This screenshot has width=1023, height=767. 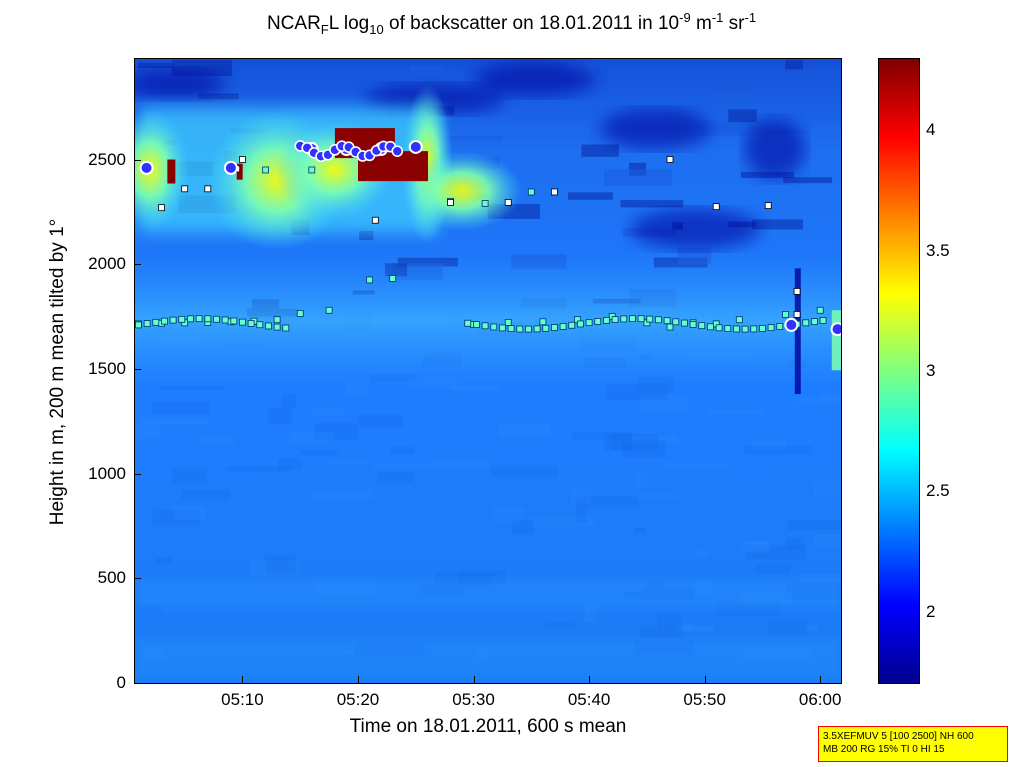 What do you see at coordinates (695, 229) in the screenshot?
I see `dark-region` at bounding box center [695, 229].